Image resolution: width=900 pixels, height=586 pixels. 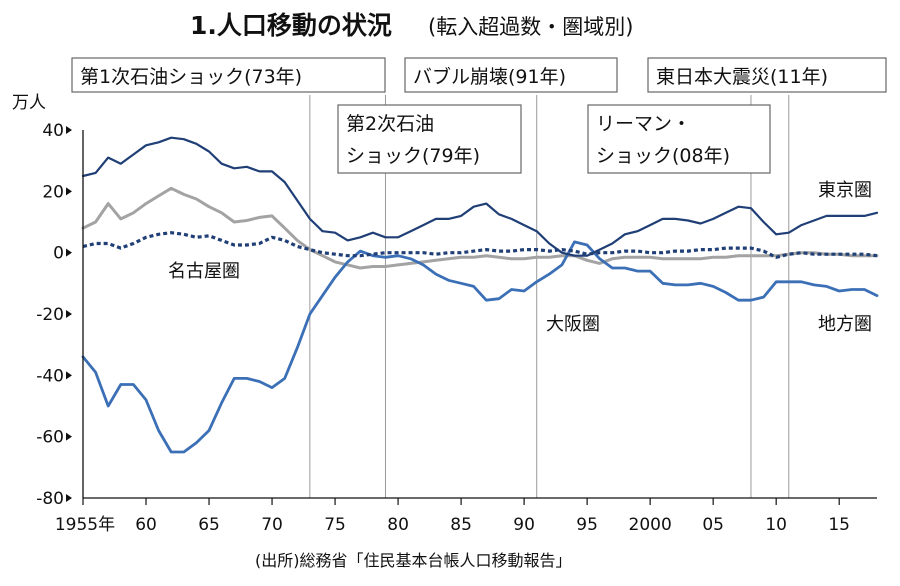 What do you see at coordinates (50, 315) in the screenshot?
I see `y-tick-label: -20` at bounding box center [50, 315].